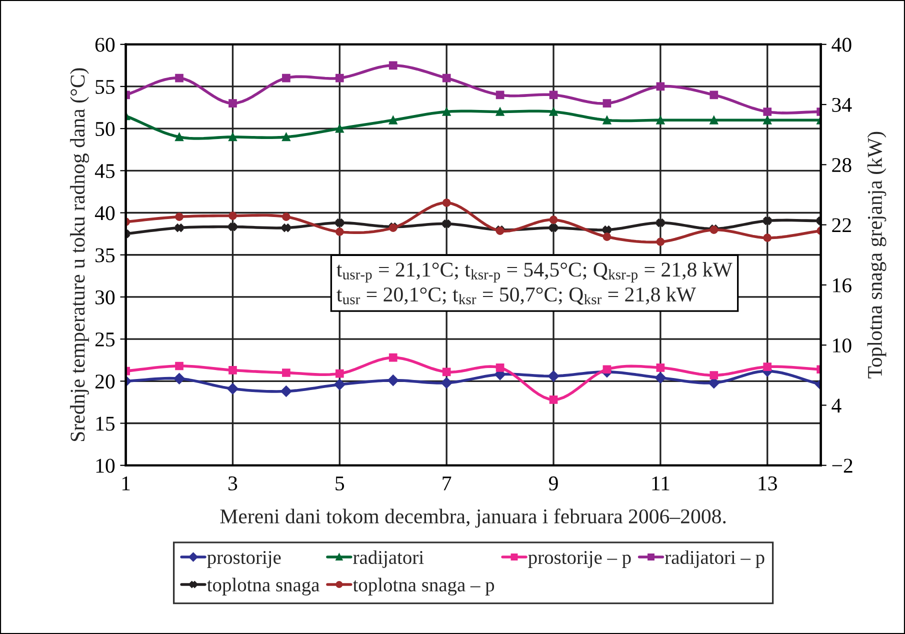 The image size is (905, 634). Describe the element at coordinates (473, 518) in the screenshot. I see `x-axis-title: Mereni dani tokom decembra, januara i februara 2006–2008.` at that location.